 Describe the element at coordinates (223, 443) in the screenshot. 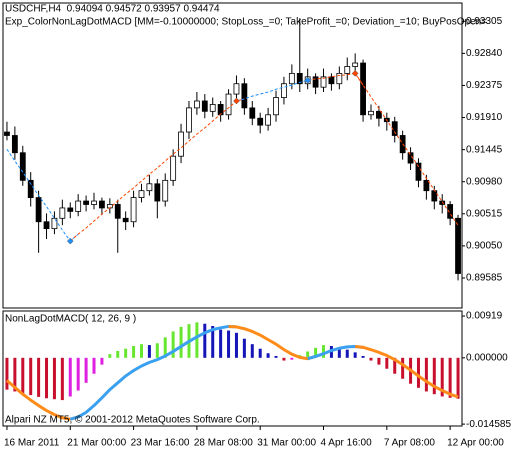

I see `x-tick-label: 28 Mar 08:00` at that location.